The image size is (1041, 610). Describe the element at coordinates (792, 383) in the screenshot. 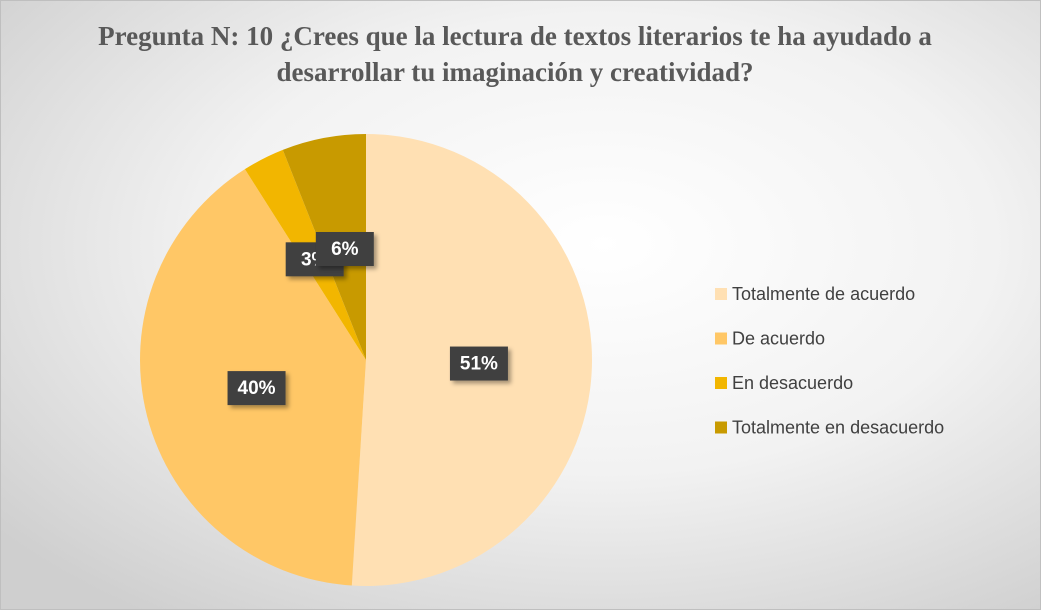

I see `legend-label: En desacuerdo` at that location.